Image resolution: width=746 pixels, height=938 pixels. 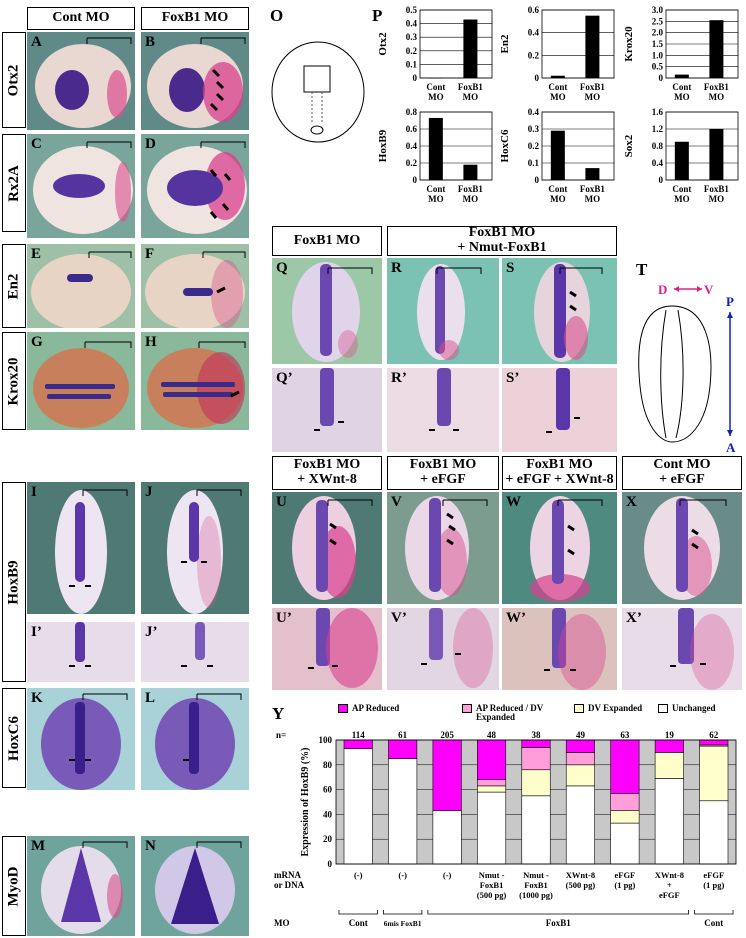 I want to click on y-axis-label: Otx2, so click(x=383, y=44).